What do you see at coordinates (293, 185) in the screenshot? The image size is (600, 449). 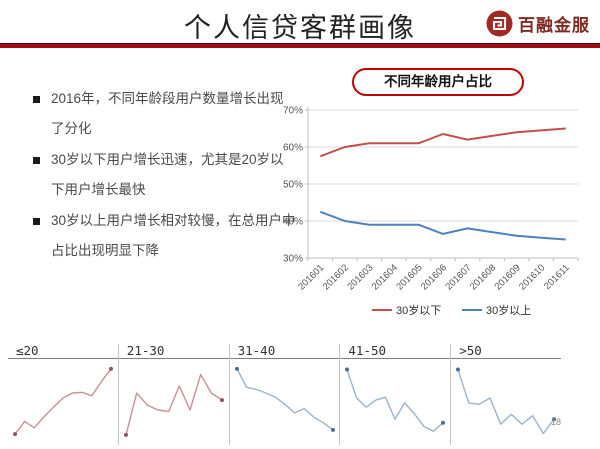 I see `svg-text: 50%` at bounding box center [293, 185].